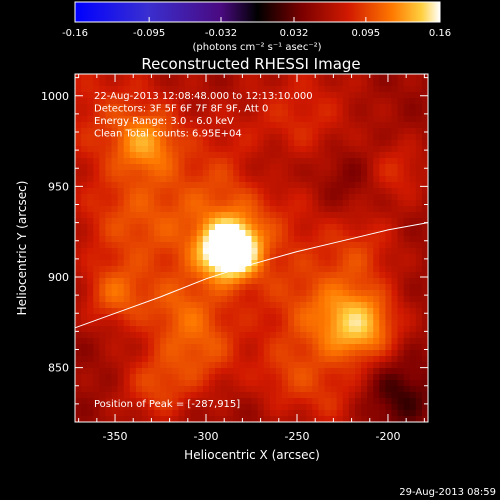 The height and width of the screenshot is (500, 500). I want to click on footer-date: 29-Aug-2013 08:59, so click(447, 492).